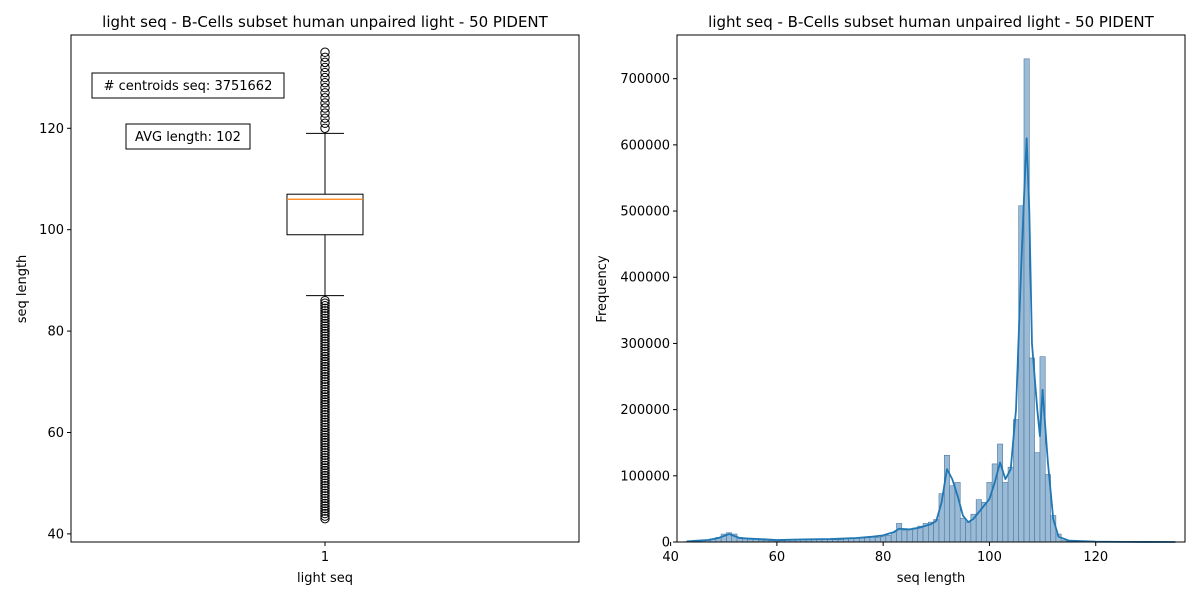 The width and height of the screenshot is (1200, 600). I want to click on boxplot-y-ticks: 40 60 80 100 120, so click(55, 332).